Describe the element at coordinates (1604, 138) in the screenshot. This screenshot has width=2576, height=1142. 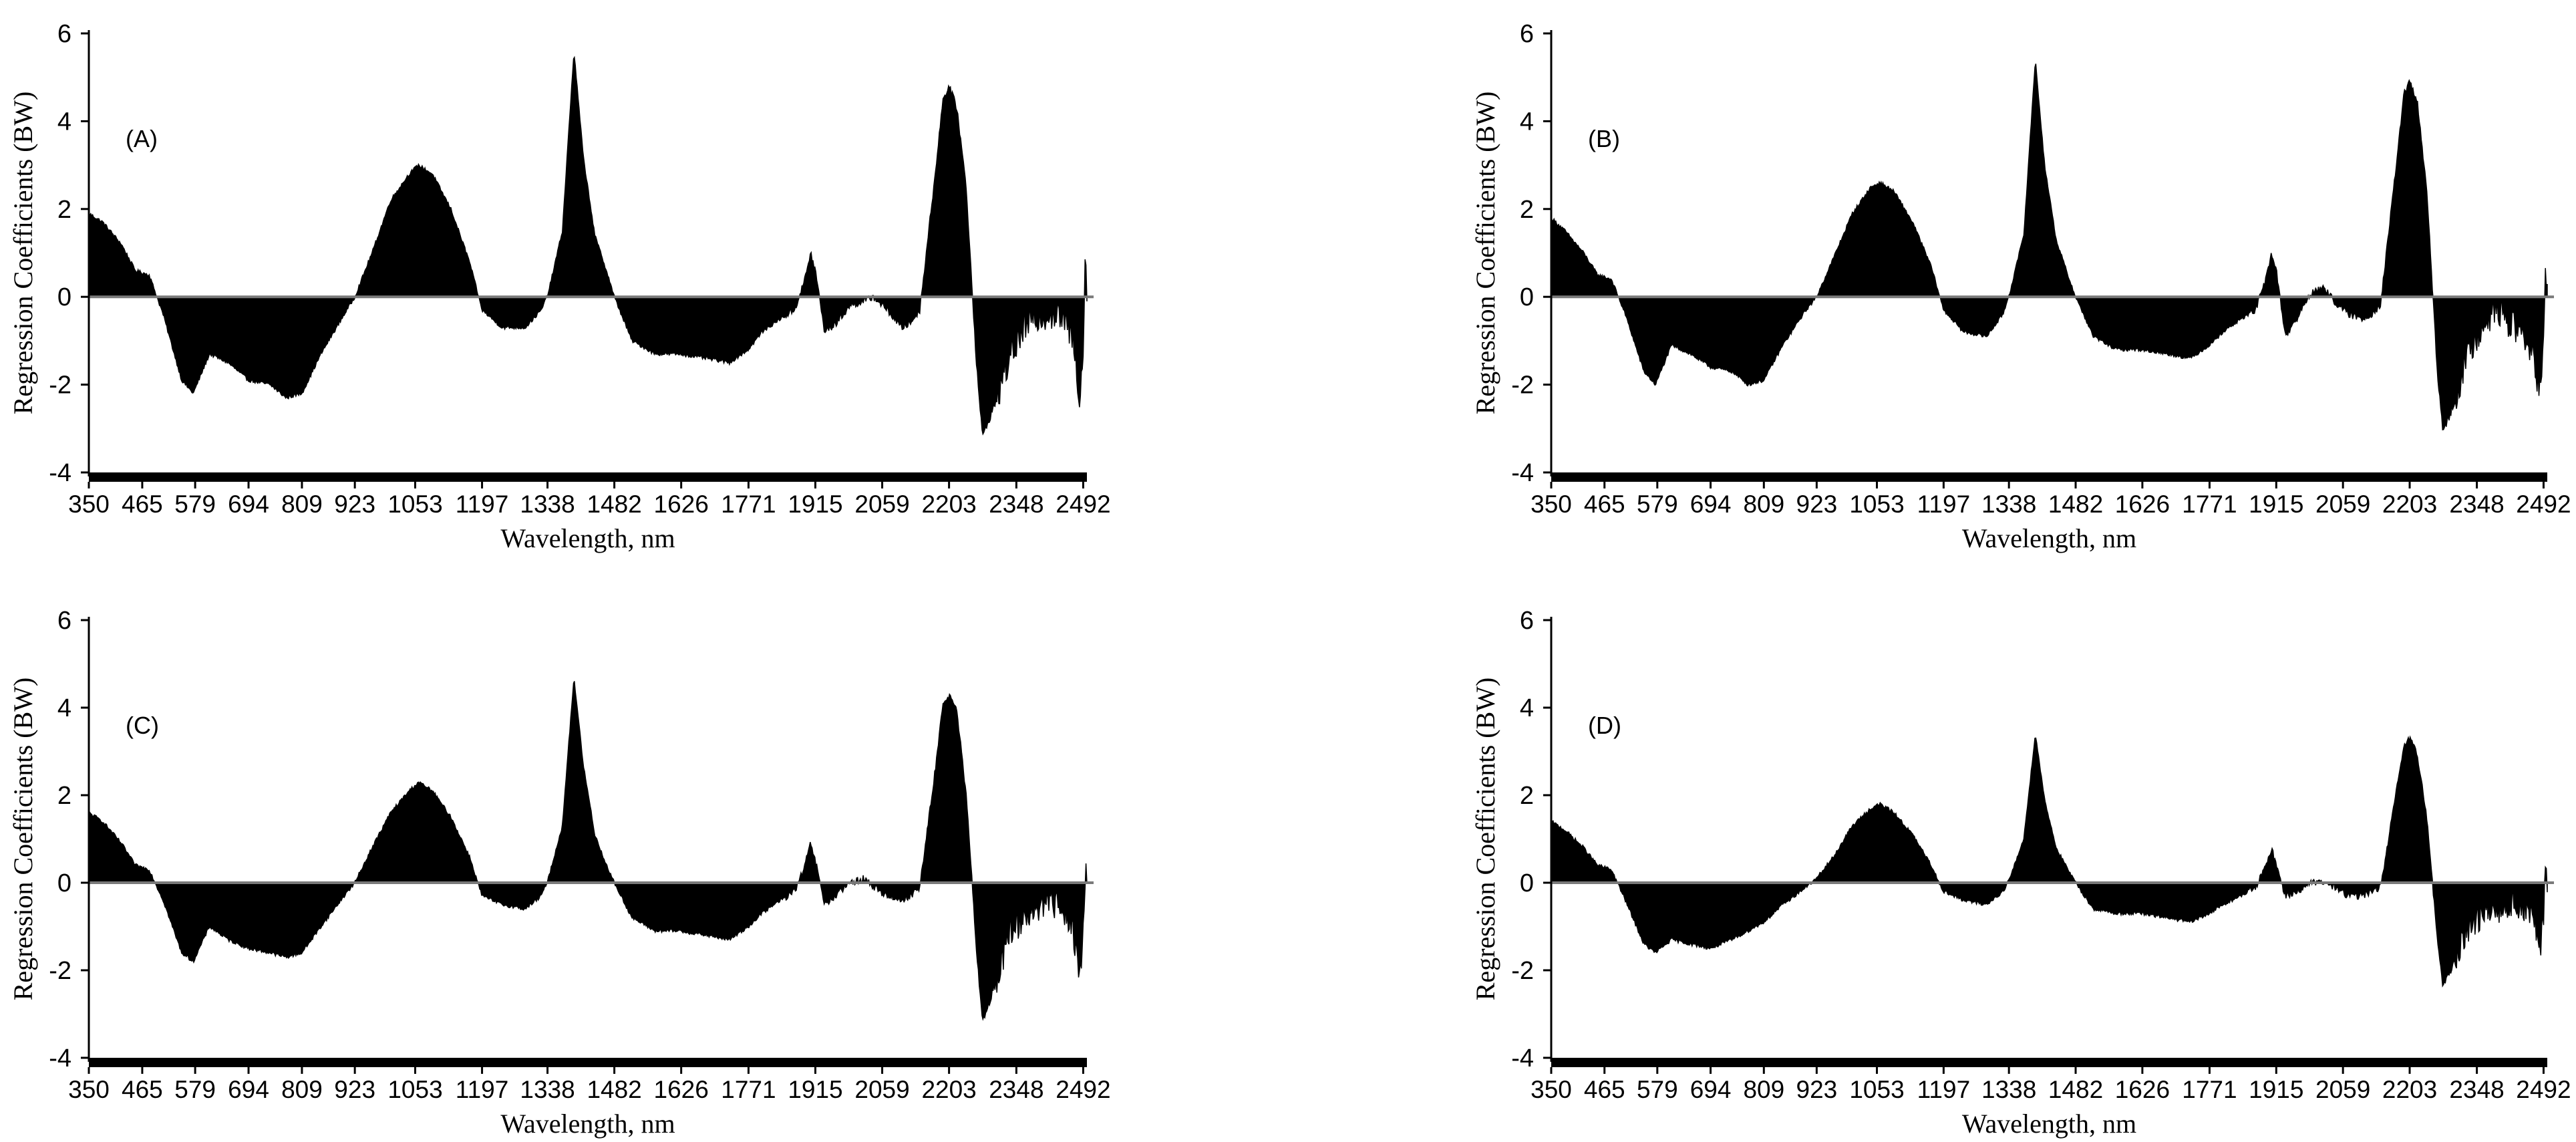
I see `panel-label: (B)` at that location.